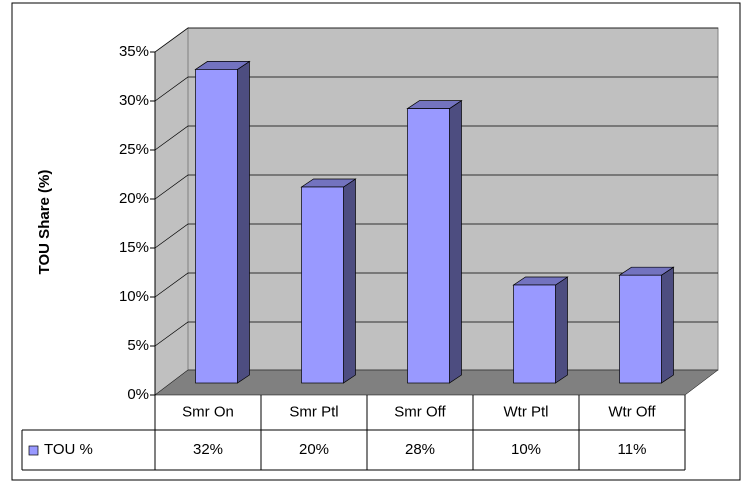 The width and height of the screenshot is (745, 492). I want to click on data-table-value: 11%, so click(632, 449).